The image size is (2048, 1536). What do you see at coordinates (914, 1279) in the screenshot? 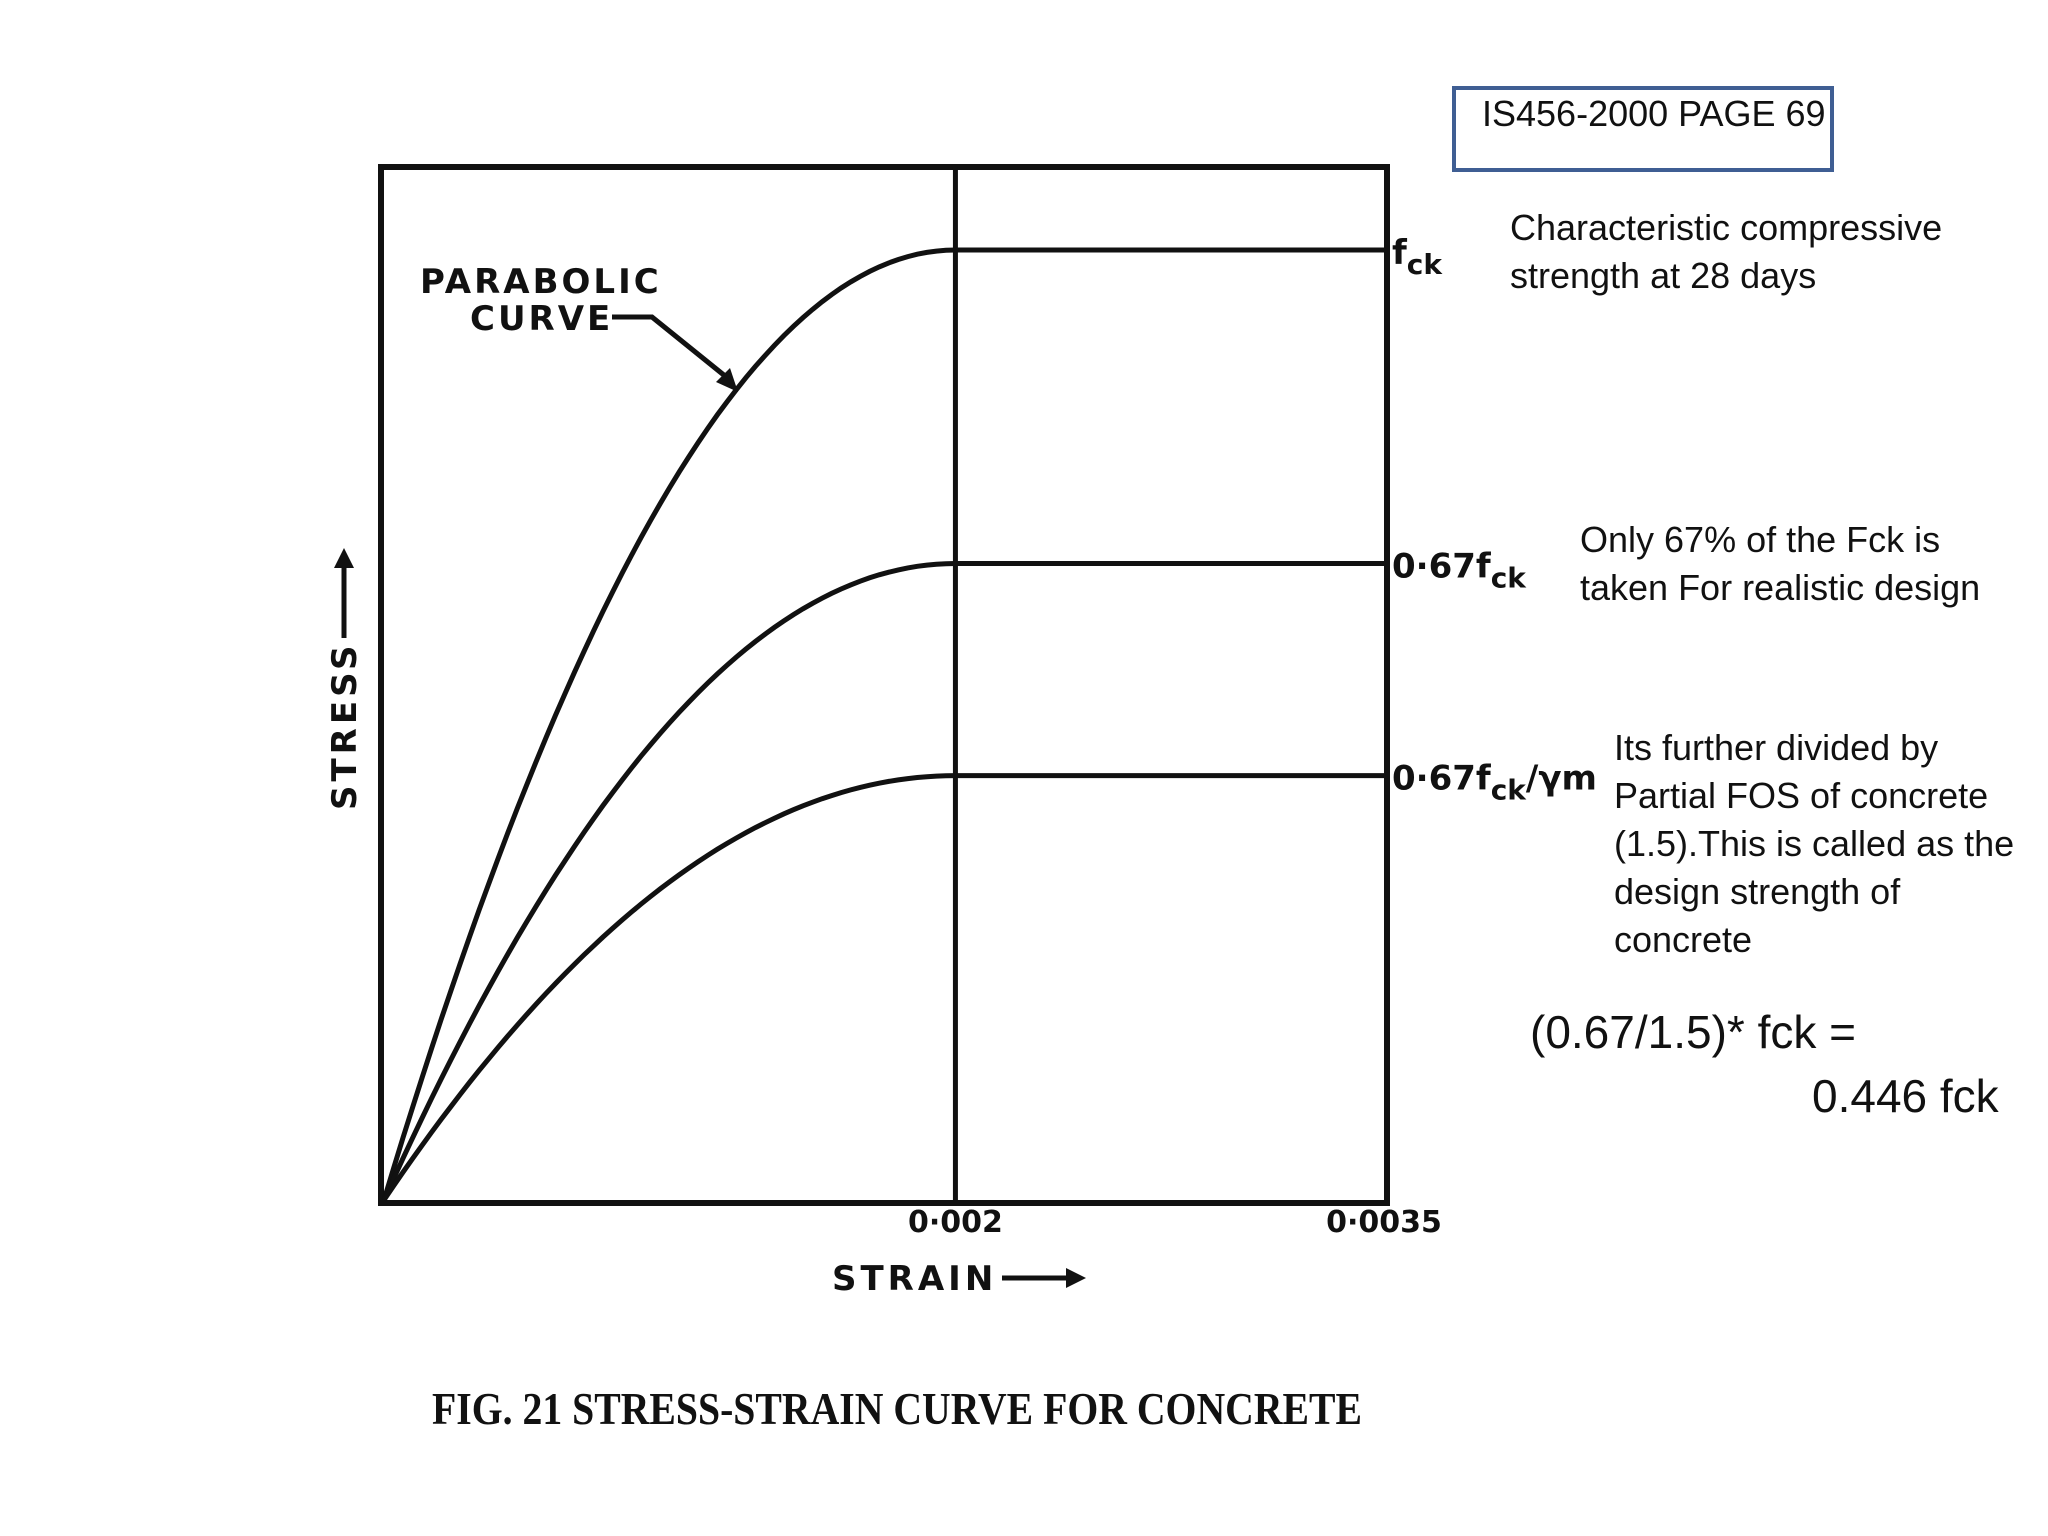
I see `x-axis-label: STRAIN` at bounding box center [914, 1279].